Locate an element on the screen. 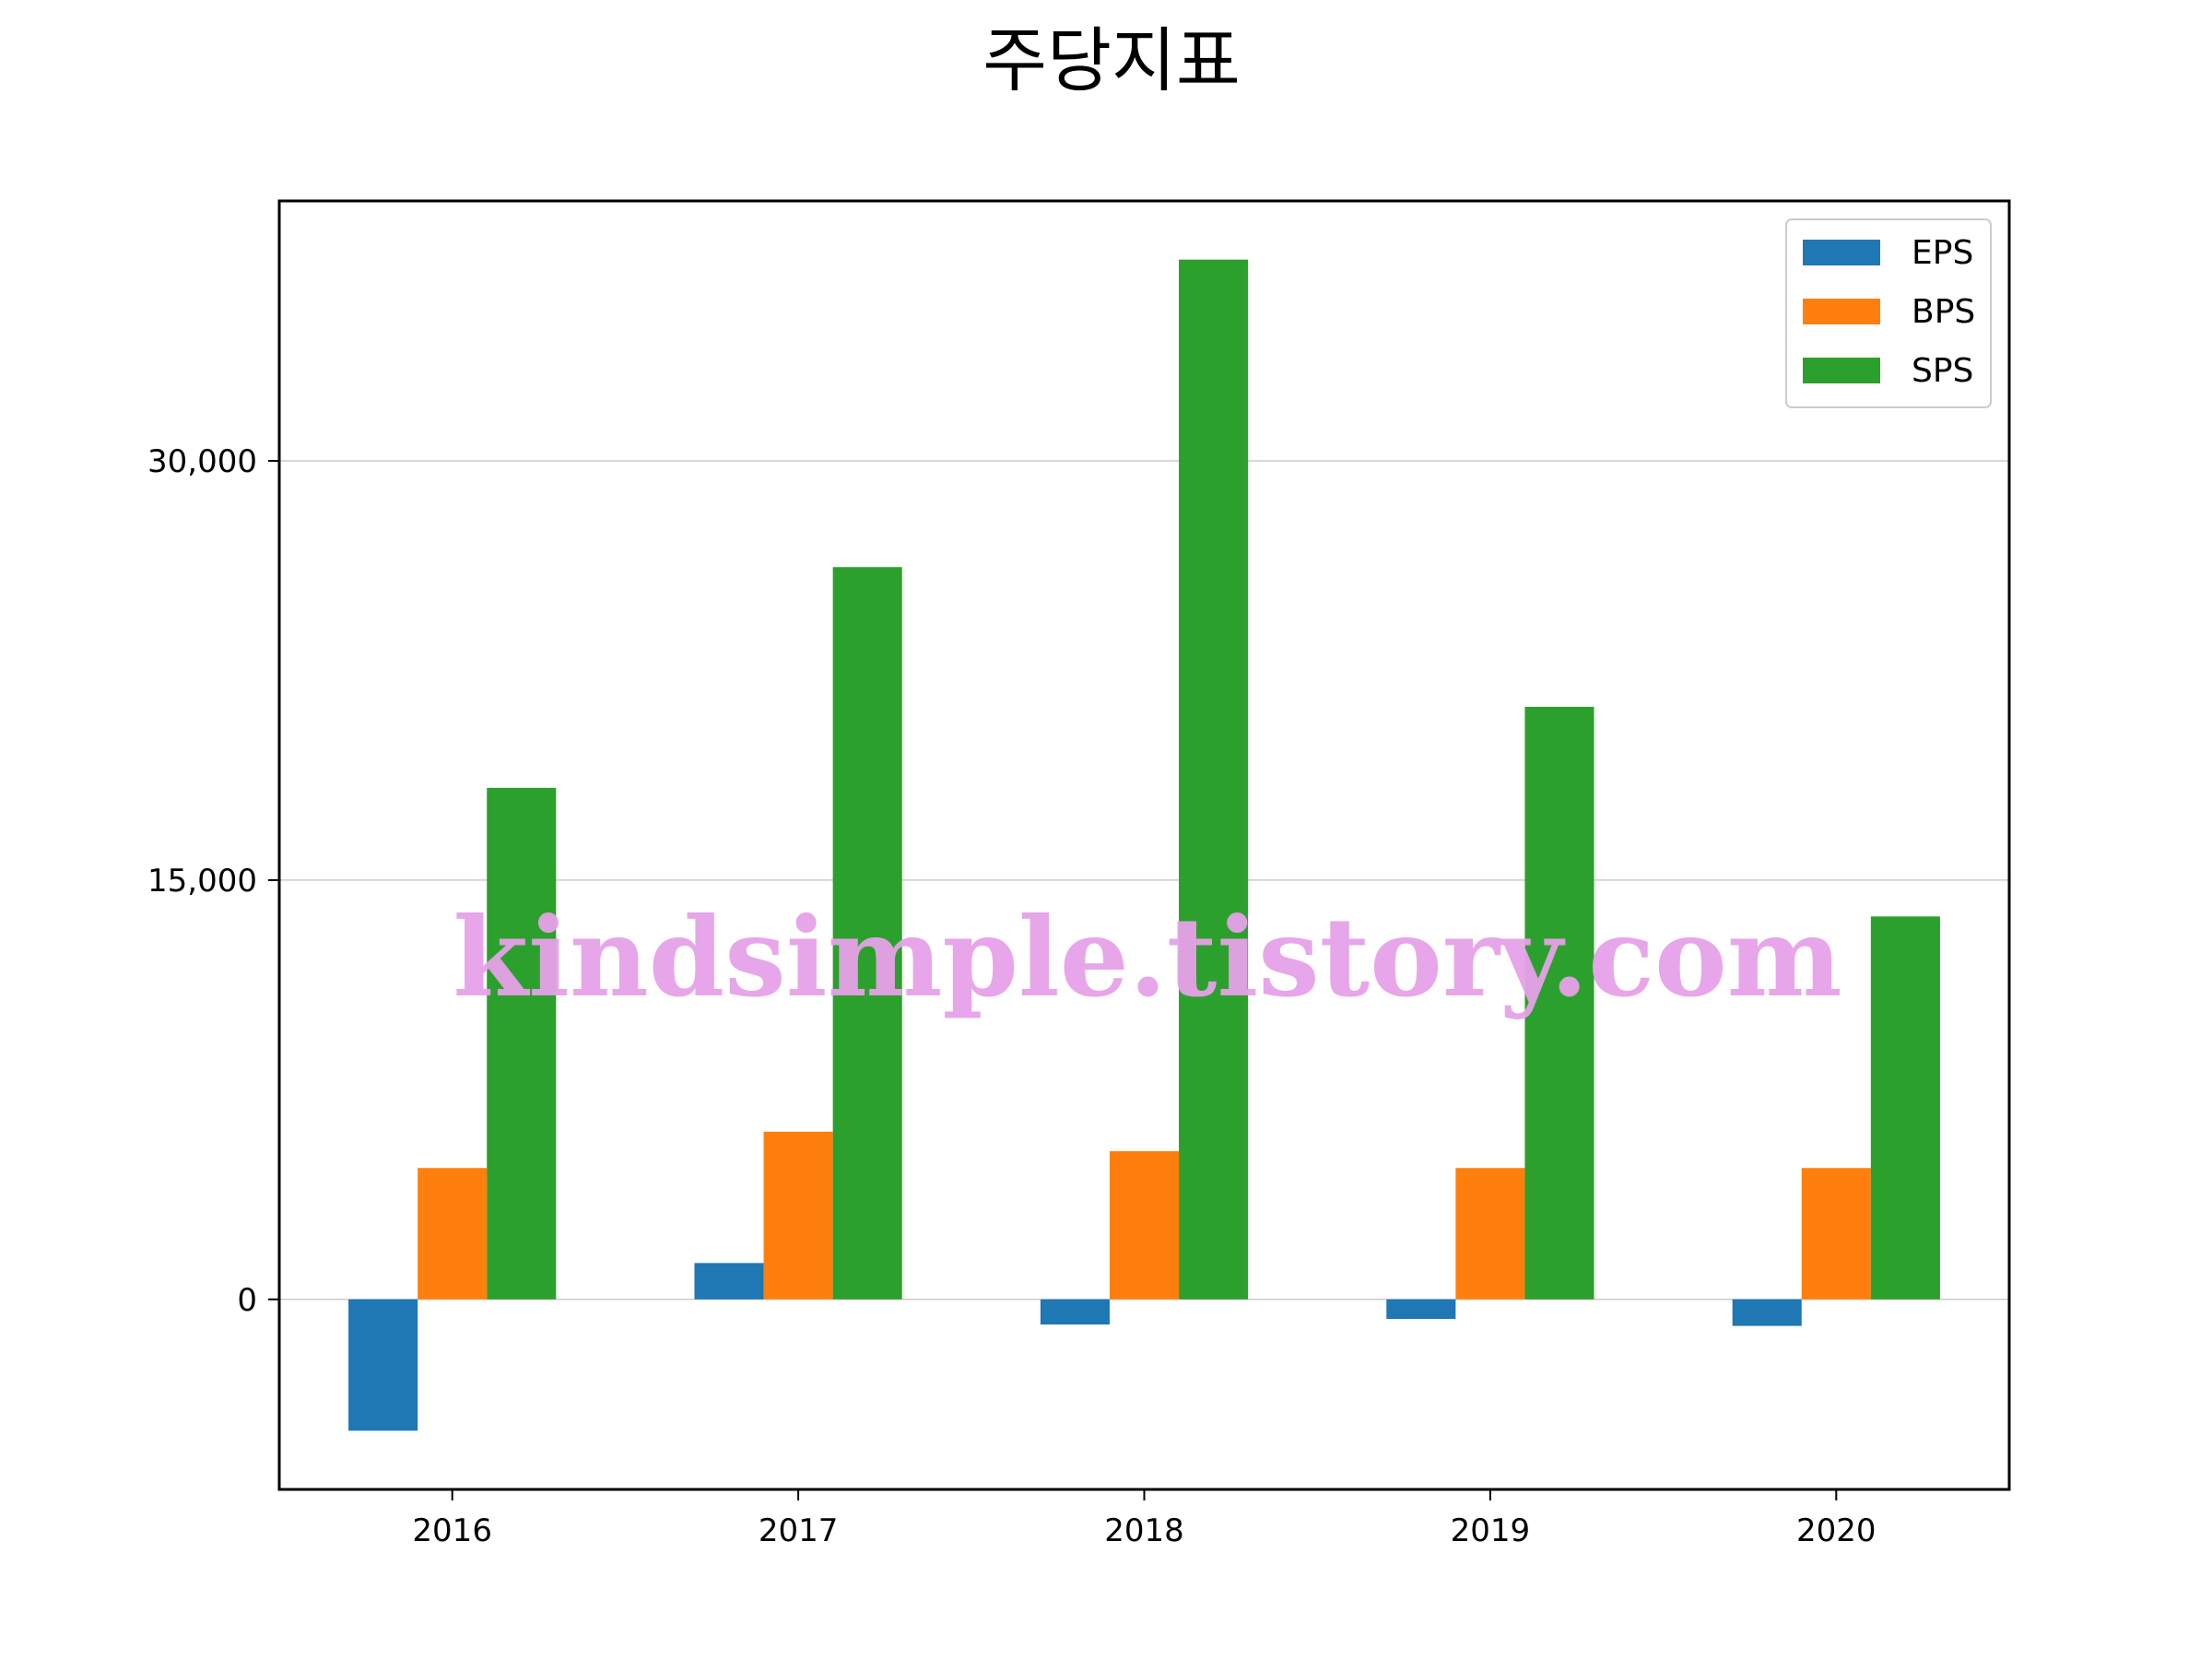  legend-label-sps: SPS is located at coordinates (1942, 371).